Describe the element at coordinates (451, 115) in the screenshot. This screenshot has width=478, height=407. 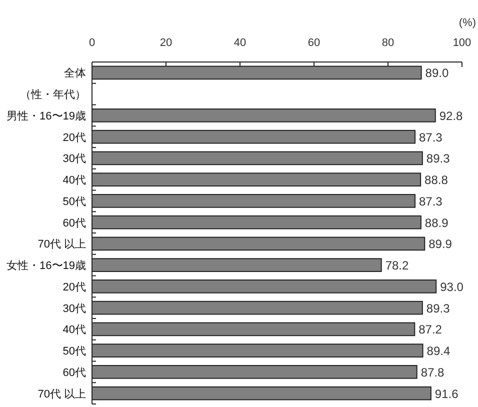
I see `data-label: 92.8` at that location.